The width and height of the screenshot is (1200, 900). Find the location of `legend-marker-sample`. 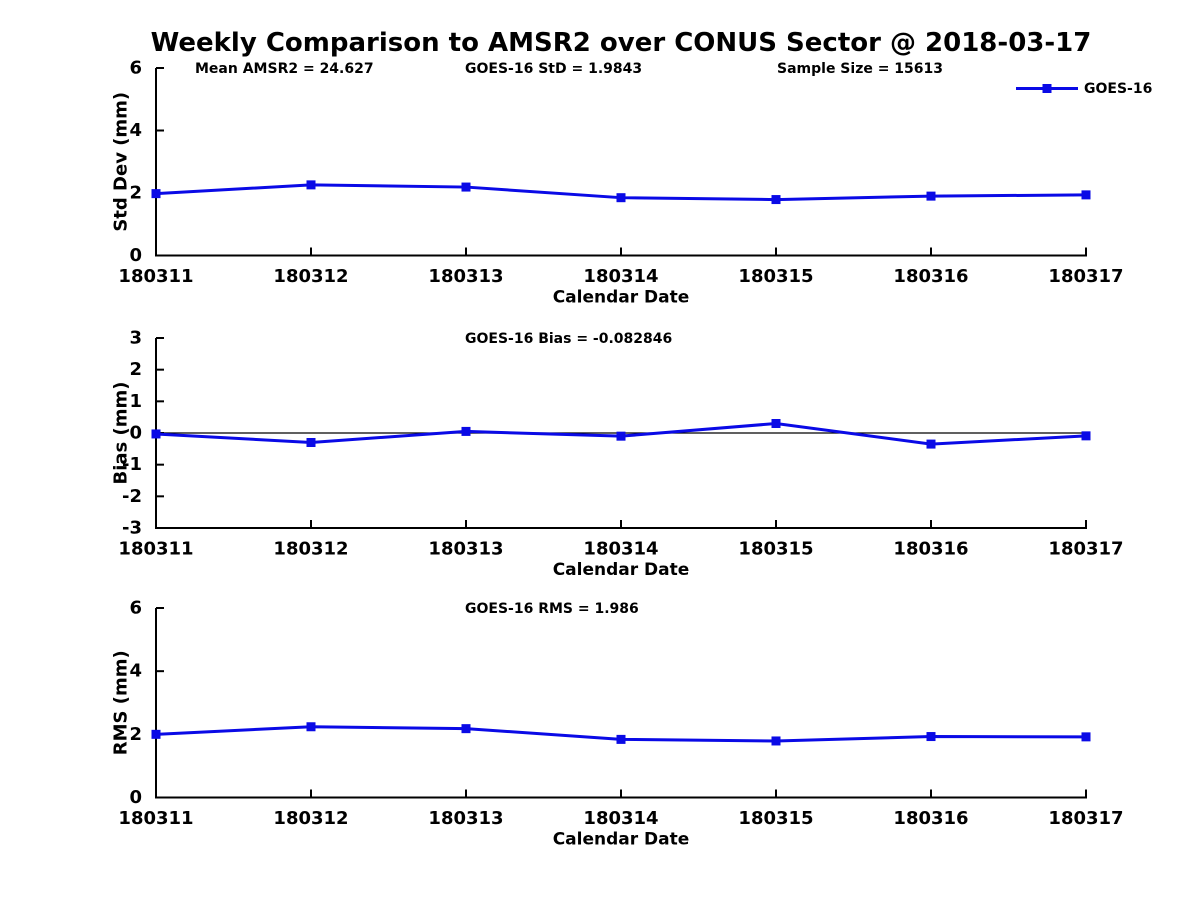

legend-marker-sample is located at coordinates (1047, 88).